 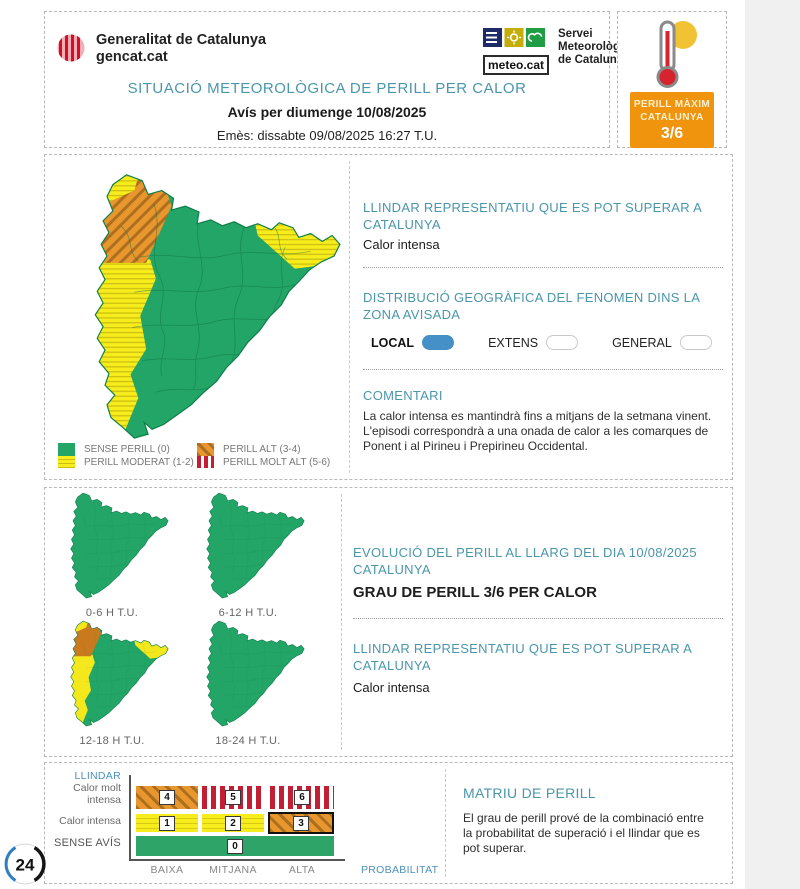 What do you see at coordinates (541, 342) in the screenshot?
I see `distribution-toggles: LOCAL EXTENS GENERAL` at bounding box center [541, 342].